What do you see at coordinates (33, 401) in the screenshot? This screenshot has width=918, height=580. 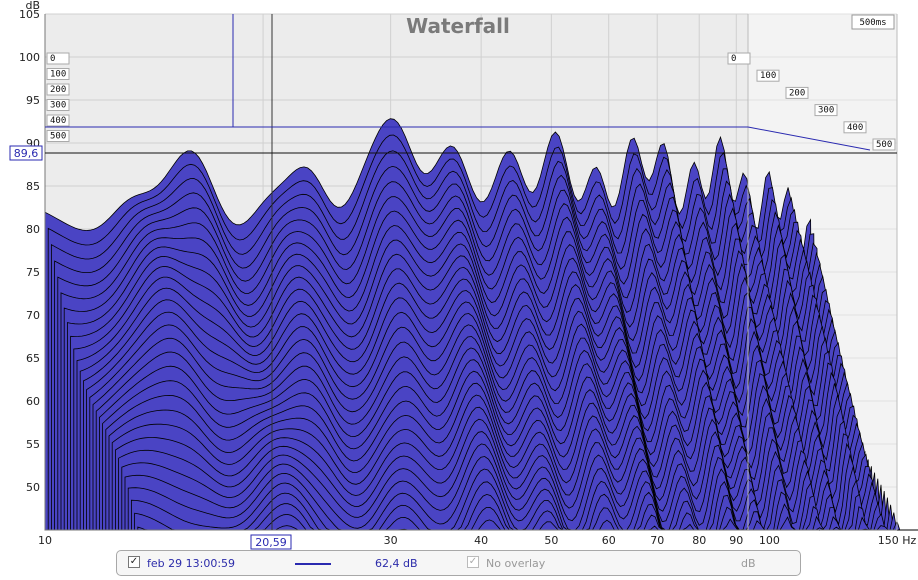 I see `y-tick-label: 60` at bounding box center [33, 401].